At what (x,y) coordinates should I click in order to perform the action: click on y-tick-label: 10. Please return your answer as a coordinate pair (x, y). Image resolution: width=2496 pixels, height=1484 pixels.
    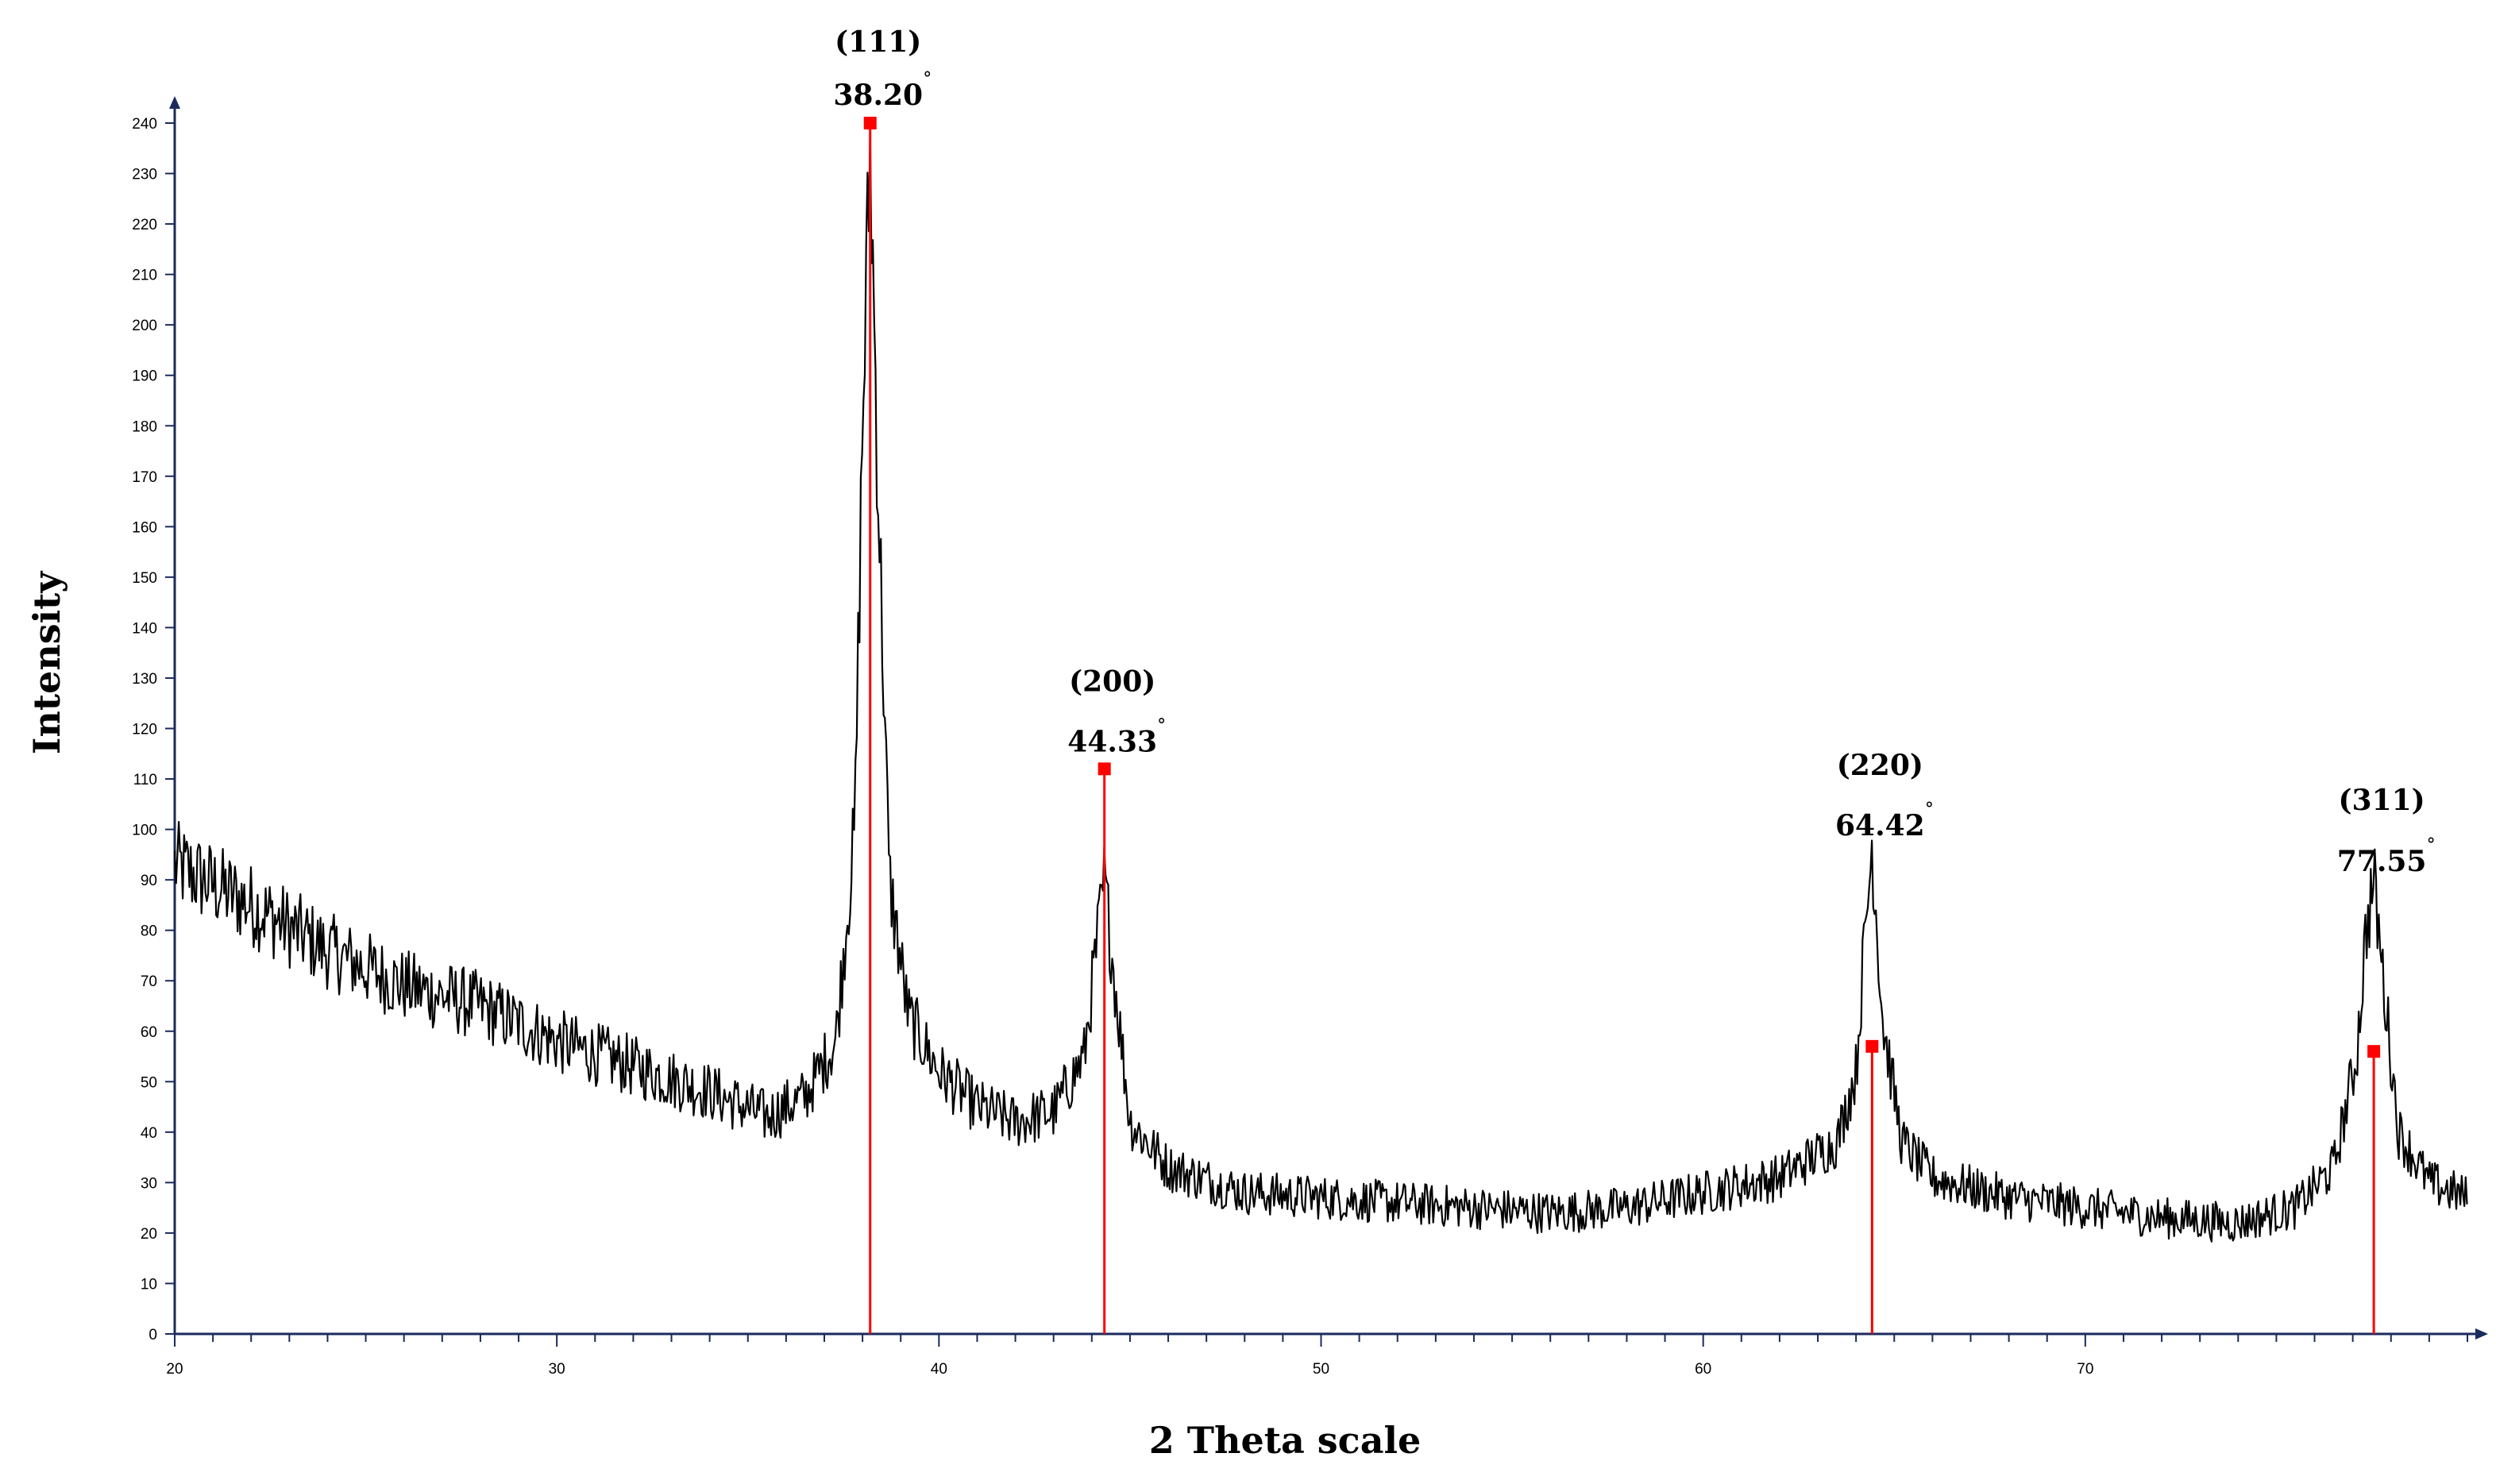
    Looking at the image, I should click on (149, 1285).